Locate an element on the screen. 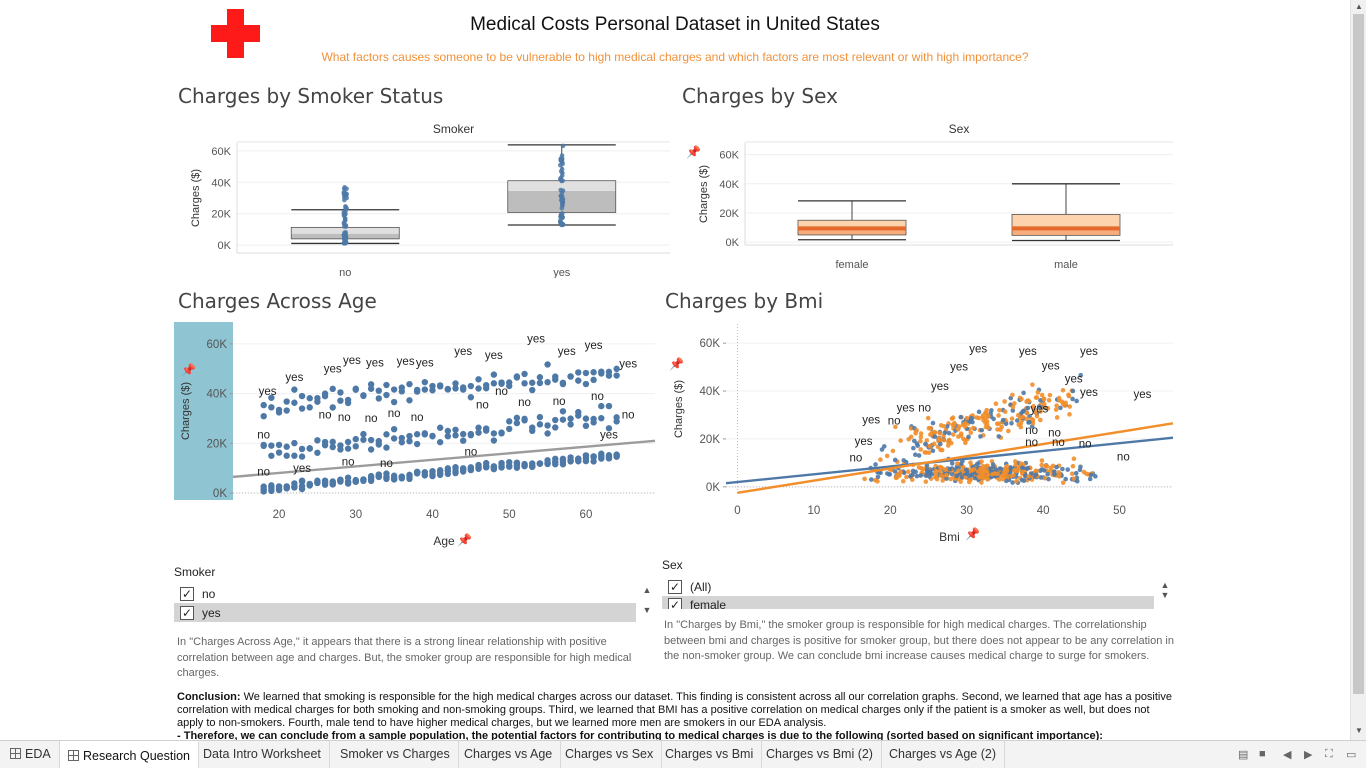 The image size is (1366, 769). scrollbar-thumb is located at coordinates (1358, 354).